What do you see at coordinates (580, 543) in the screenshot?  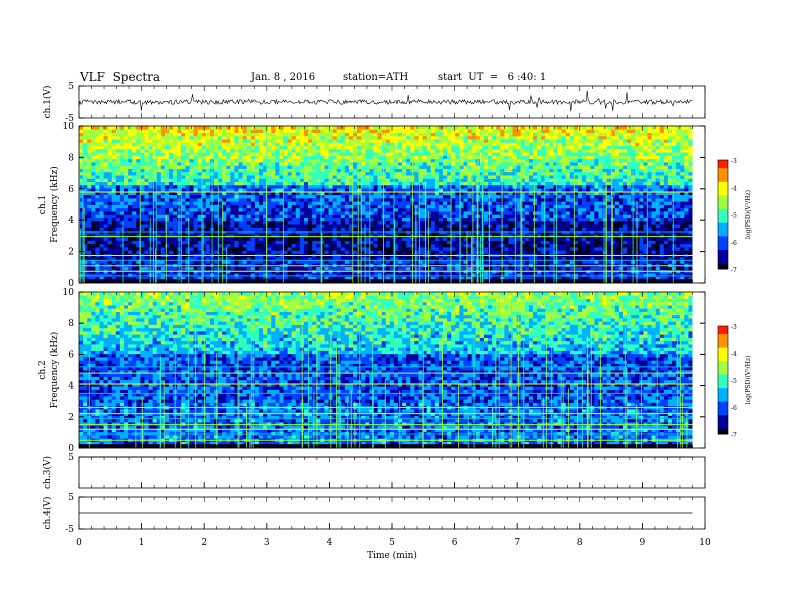 I see `x-tick-label: 8` at bounding box center [580, 543].